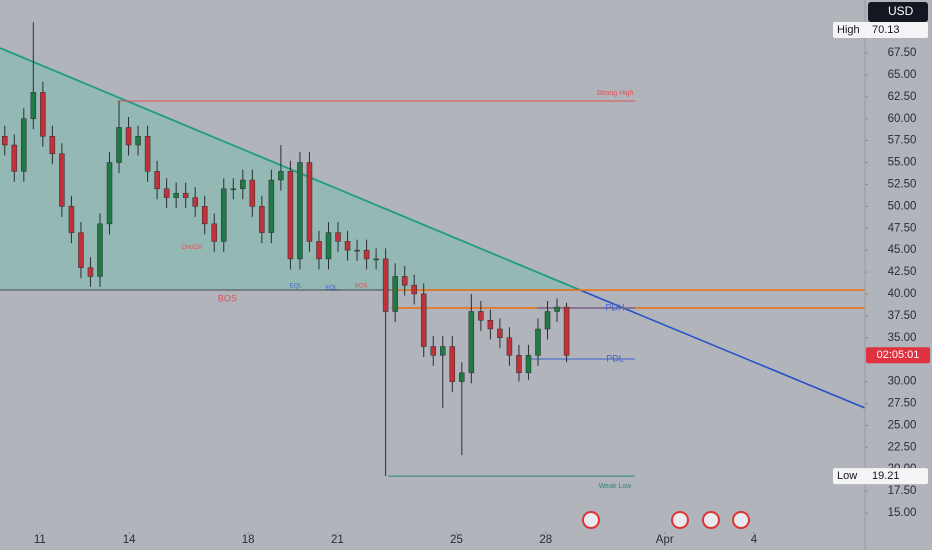 This screenshot has height=550, width=932. What do you see at coordinates (847, 476) in the screenshot?
I see `price-marker-label: Low` at bounding box center [847, 476].